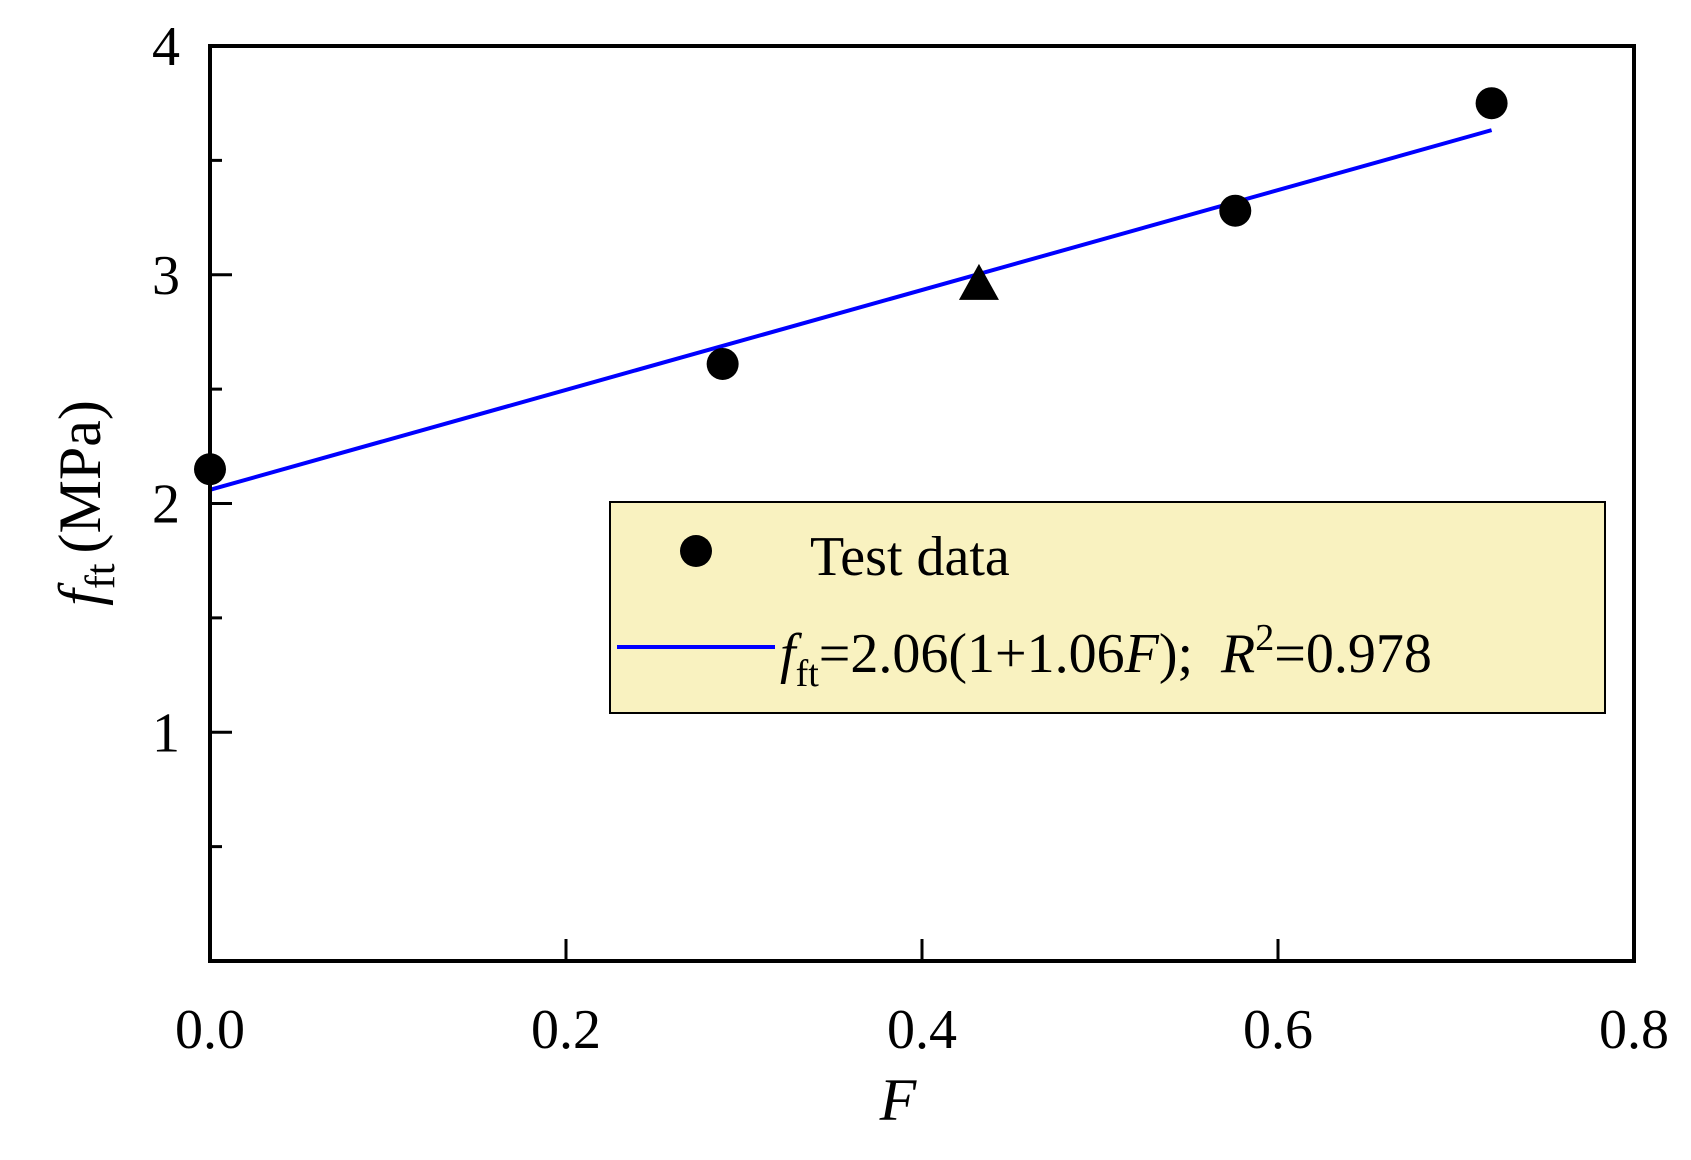 Image resolution: width=1691 pixels, height=1160 pixels. Describe the element at coordinates (1278, 1030) in the screenshot. I see `x-tick-label-3: 0.6` at that location.